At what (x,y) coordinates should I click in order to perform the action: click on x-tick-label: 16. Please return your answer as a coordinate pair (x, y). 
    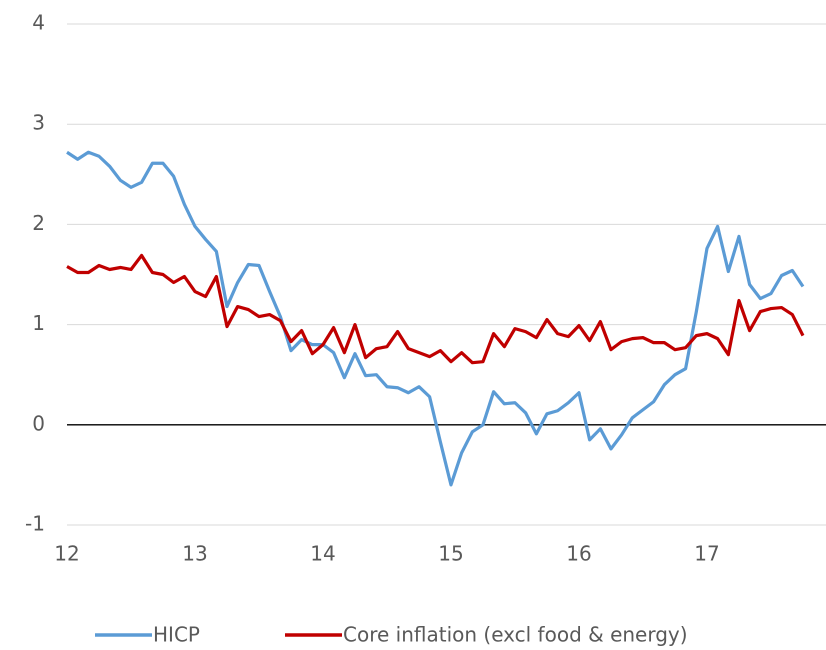
    Looking at the image, I should click on (578, 554).